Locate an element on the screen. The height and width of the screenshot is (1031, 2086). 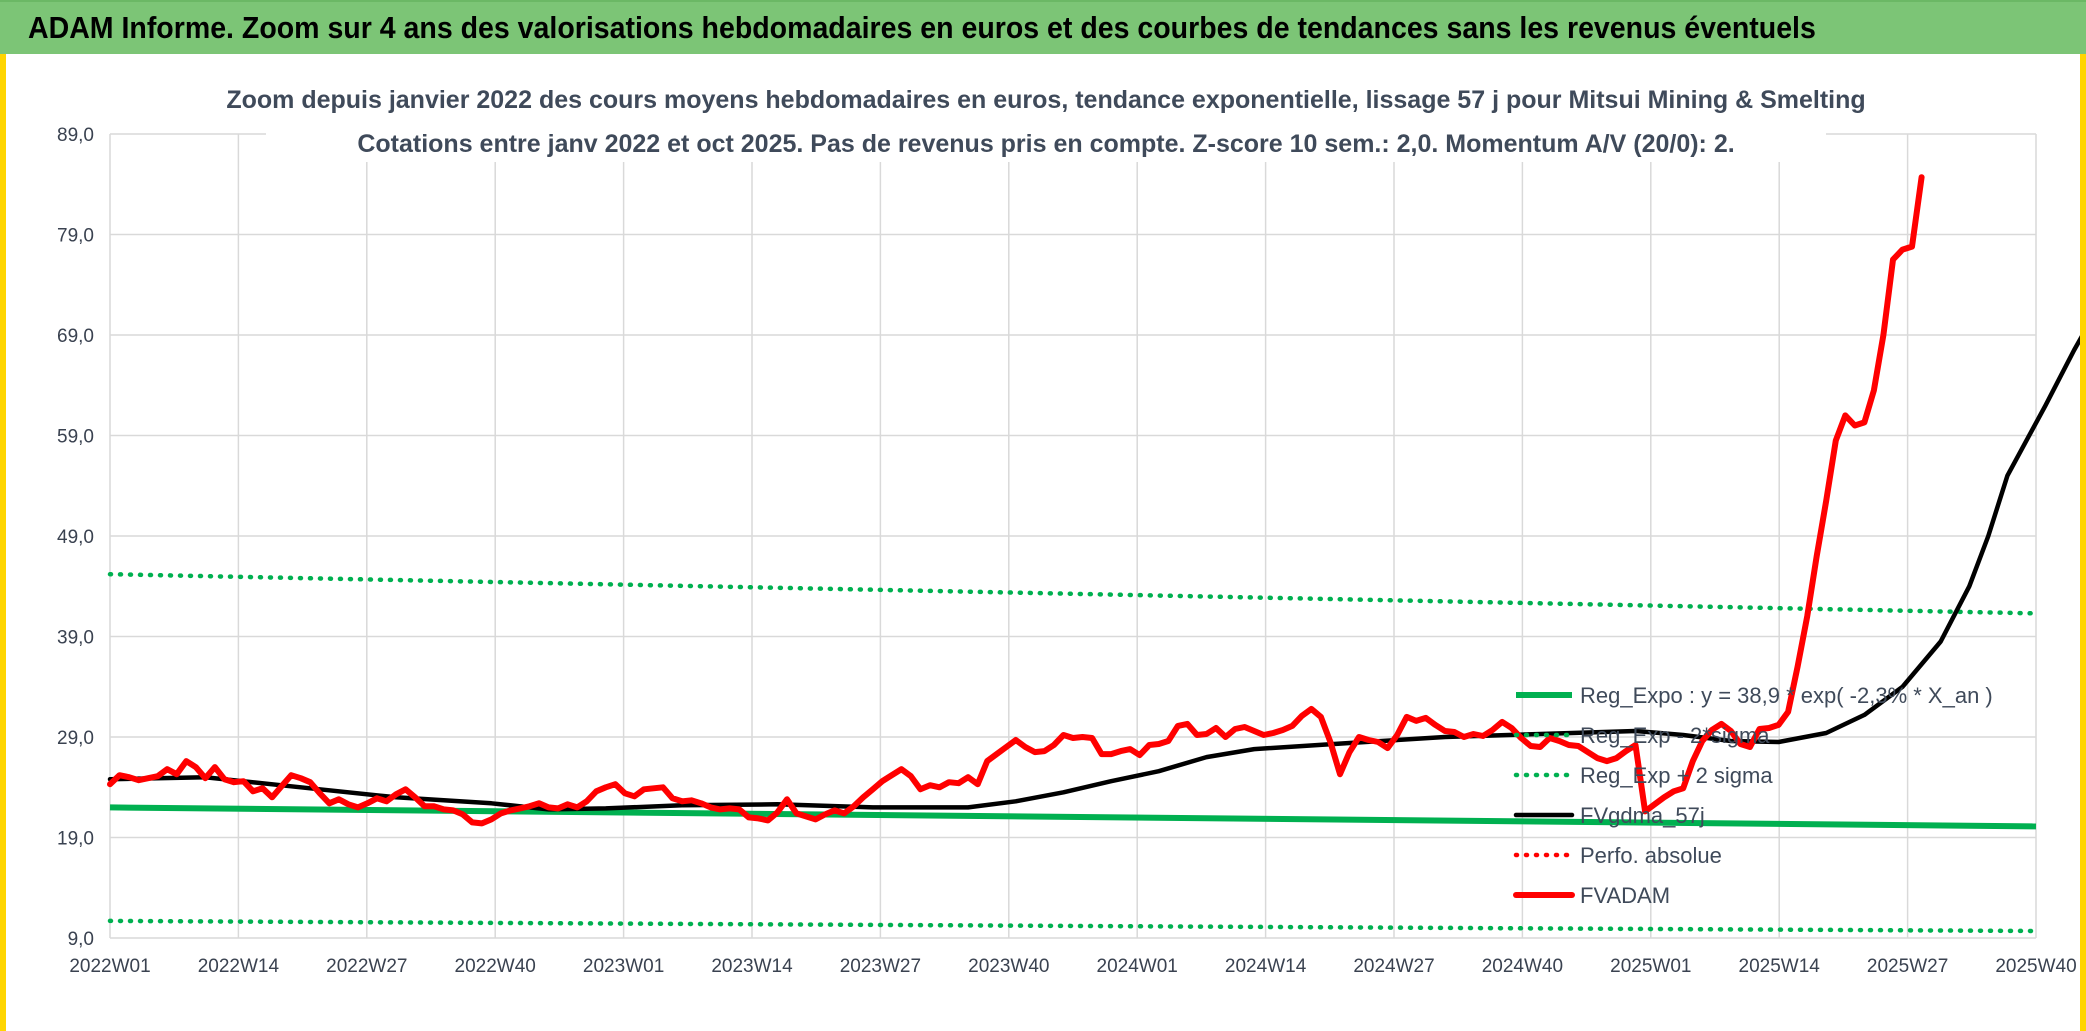
title-background is located at coordinates (1046, 118).